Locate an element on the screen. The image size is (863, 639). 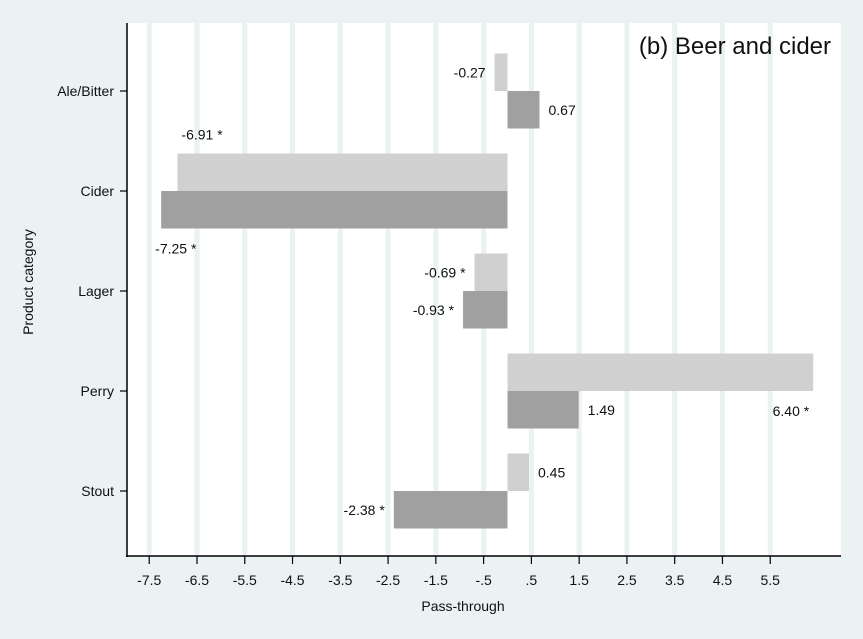
x-tick-label: -7.5 is located at coordinates (149, 580).